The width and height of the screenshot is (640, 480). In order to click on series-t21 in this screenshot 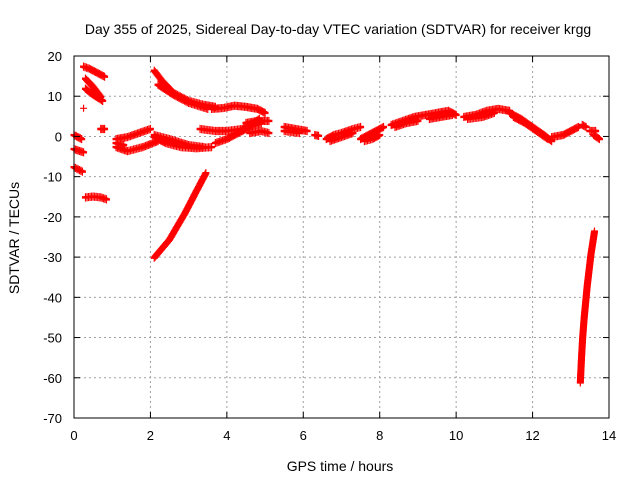, I will do `click(257, 122)`.